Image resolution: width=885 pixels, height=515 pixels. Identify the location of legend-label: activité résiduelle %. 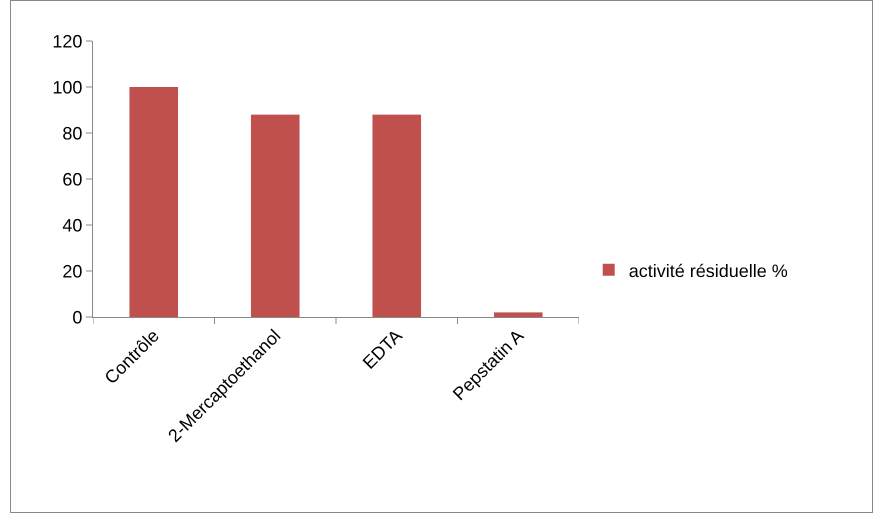
(708, 270).